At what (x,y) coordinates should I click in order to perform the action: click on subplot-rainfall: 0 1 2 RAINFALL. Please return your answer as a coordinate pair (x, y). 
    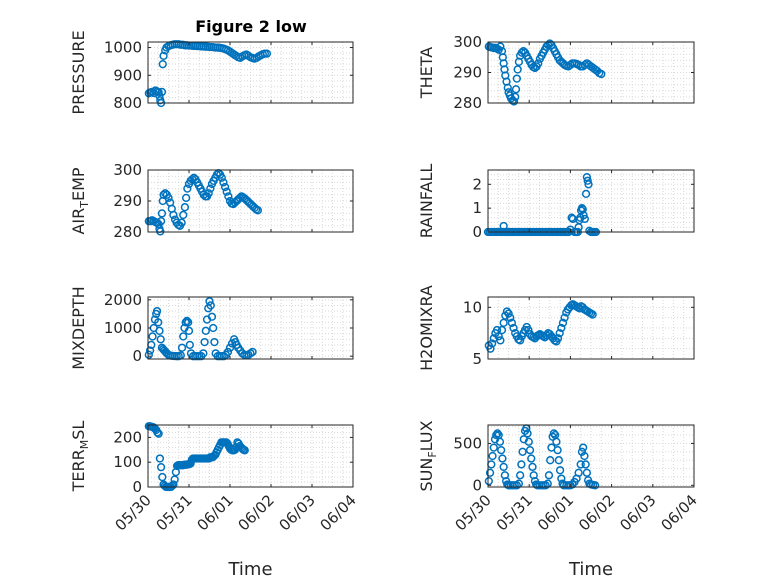
    Looking at the image, I should click on (556, 202).